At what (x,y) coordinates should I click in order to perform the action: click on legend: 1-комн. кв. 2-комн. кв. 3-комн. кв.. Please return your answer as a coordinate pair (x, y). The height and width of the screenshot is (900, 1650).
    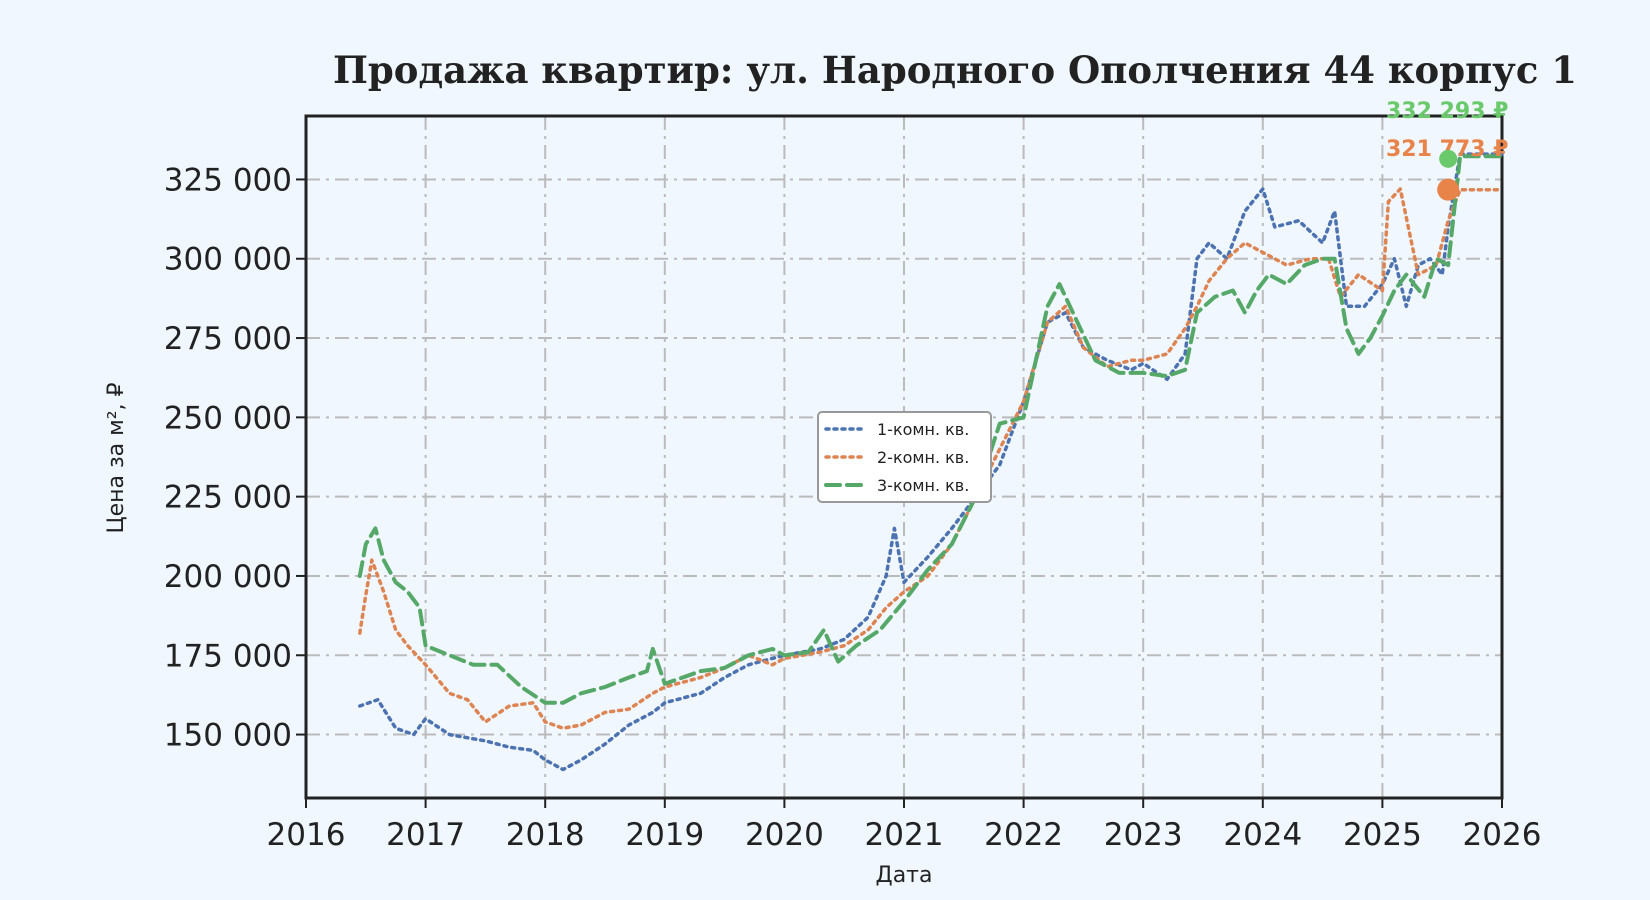
    Looking at the image, I should click on (904, 457).